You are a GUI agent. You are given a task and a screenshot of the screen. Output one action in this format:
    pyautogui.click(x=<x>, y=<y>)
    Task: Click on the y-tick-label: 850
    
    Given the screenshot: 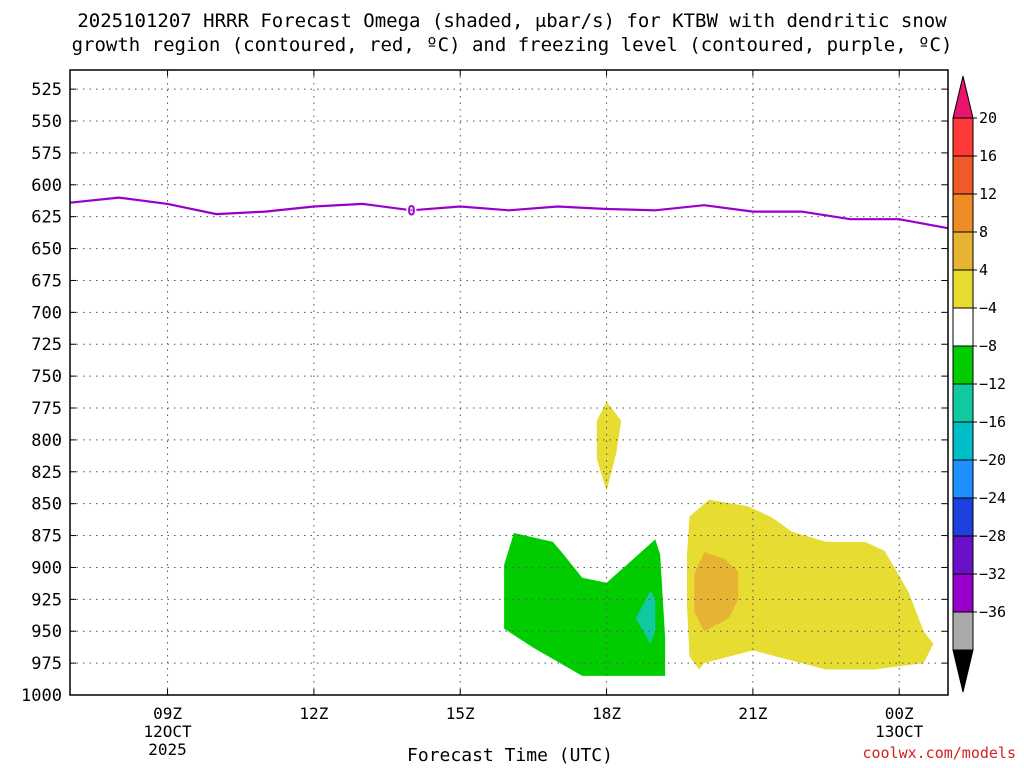 What is the action you would take?
    pyautogui.click(x=46, y=505)
    